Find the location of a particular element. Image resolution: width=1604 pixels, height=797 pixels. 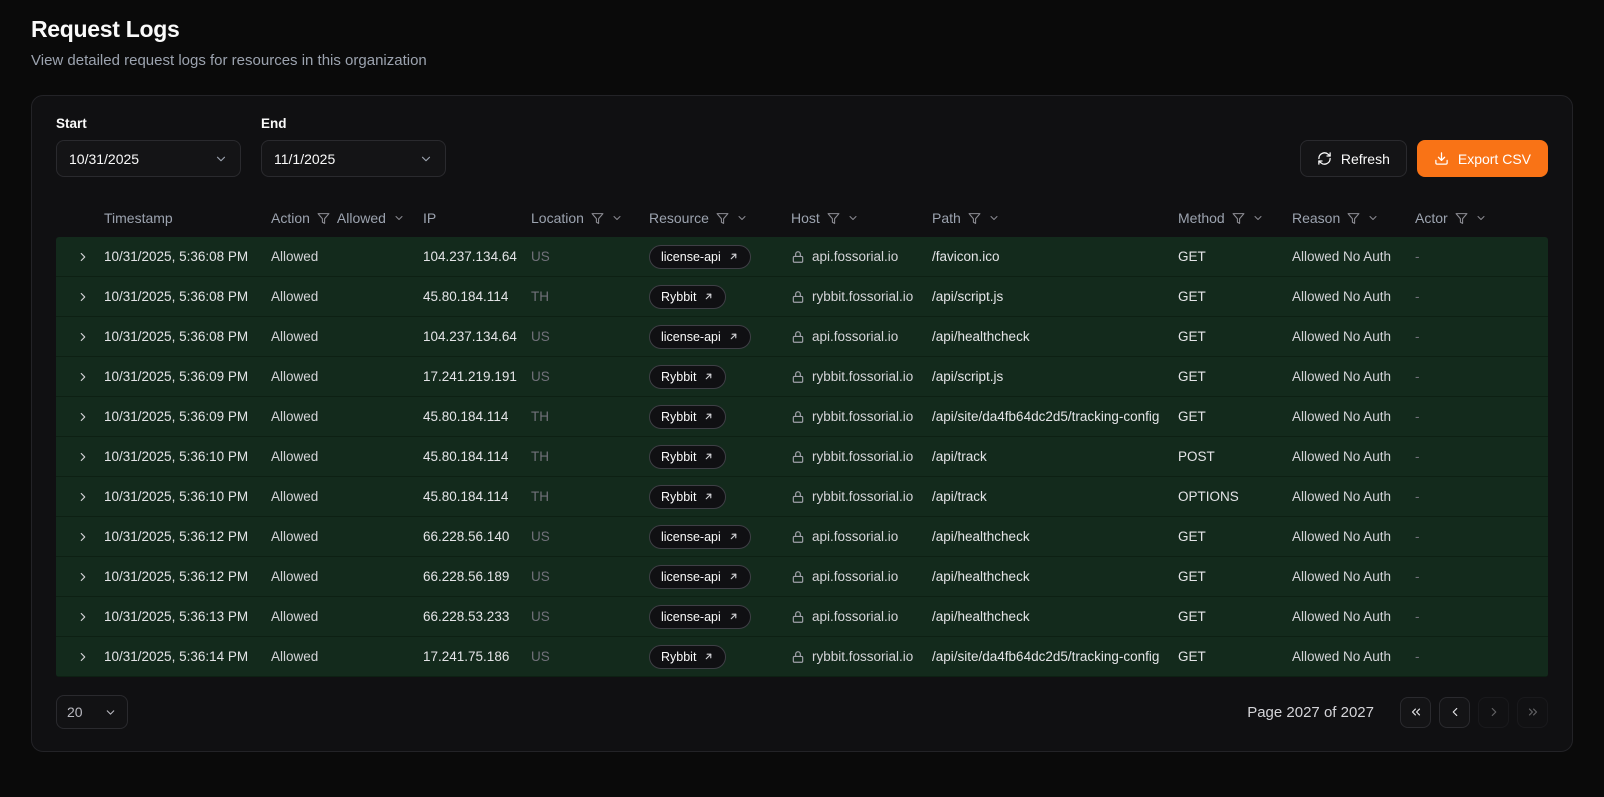

last-page-button is located at coordinates (1532, 712).